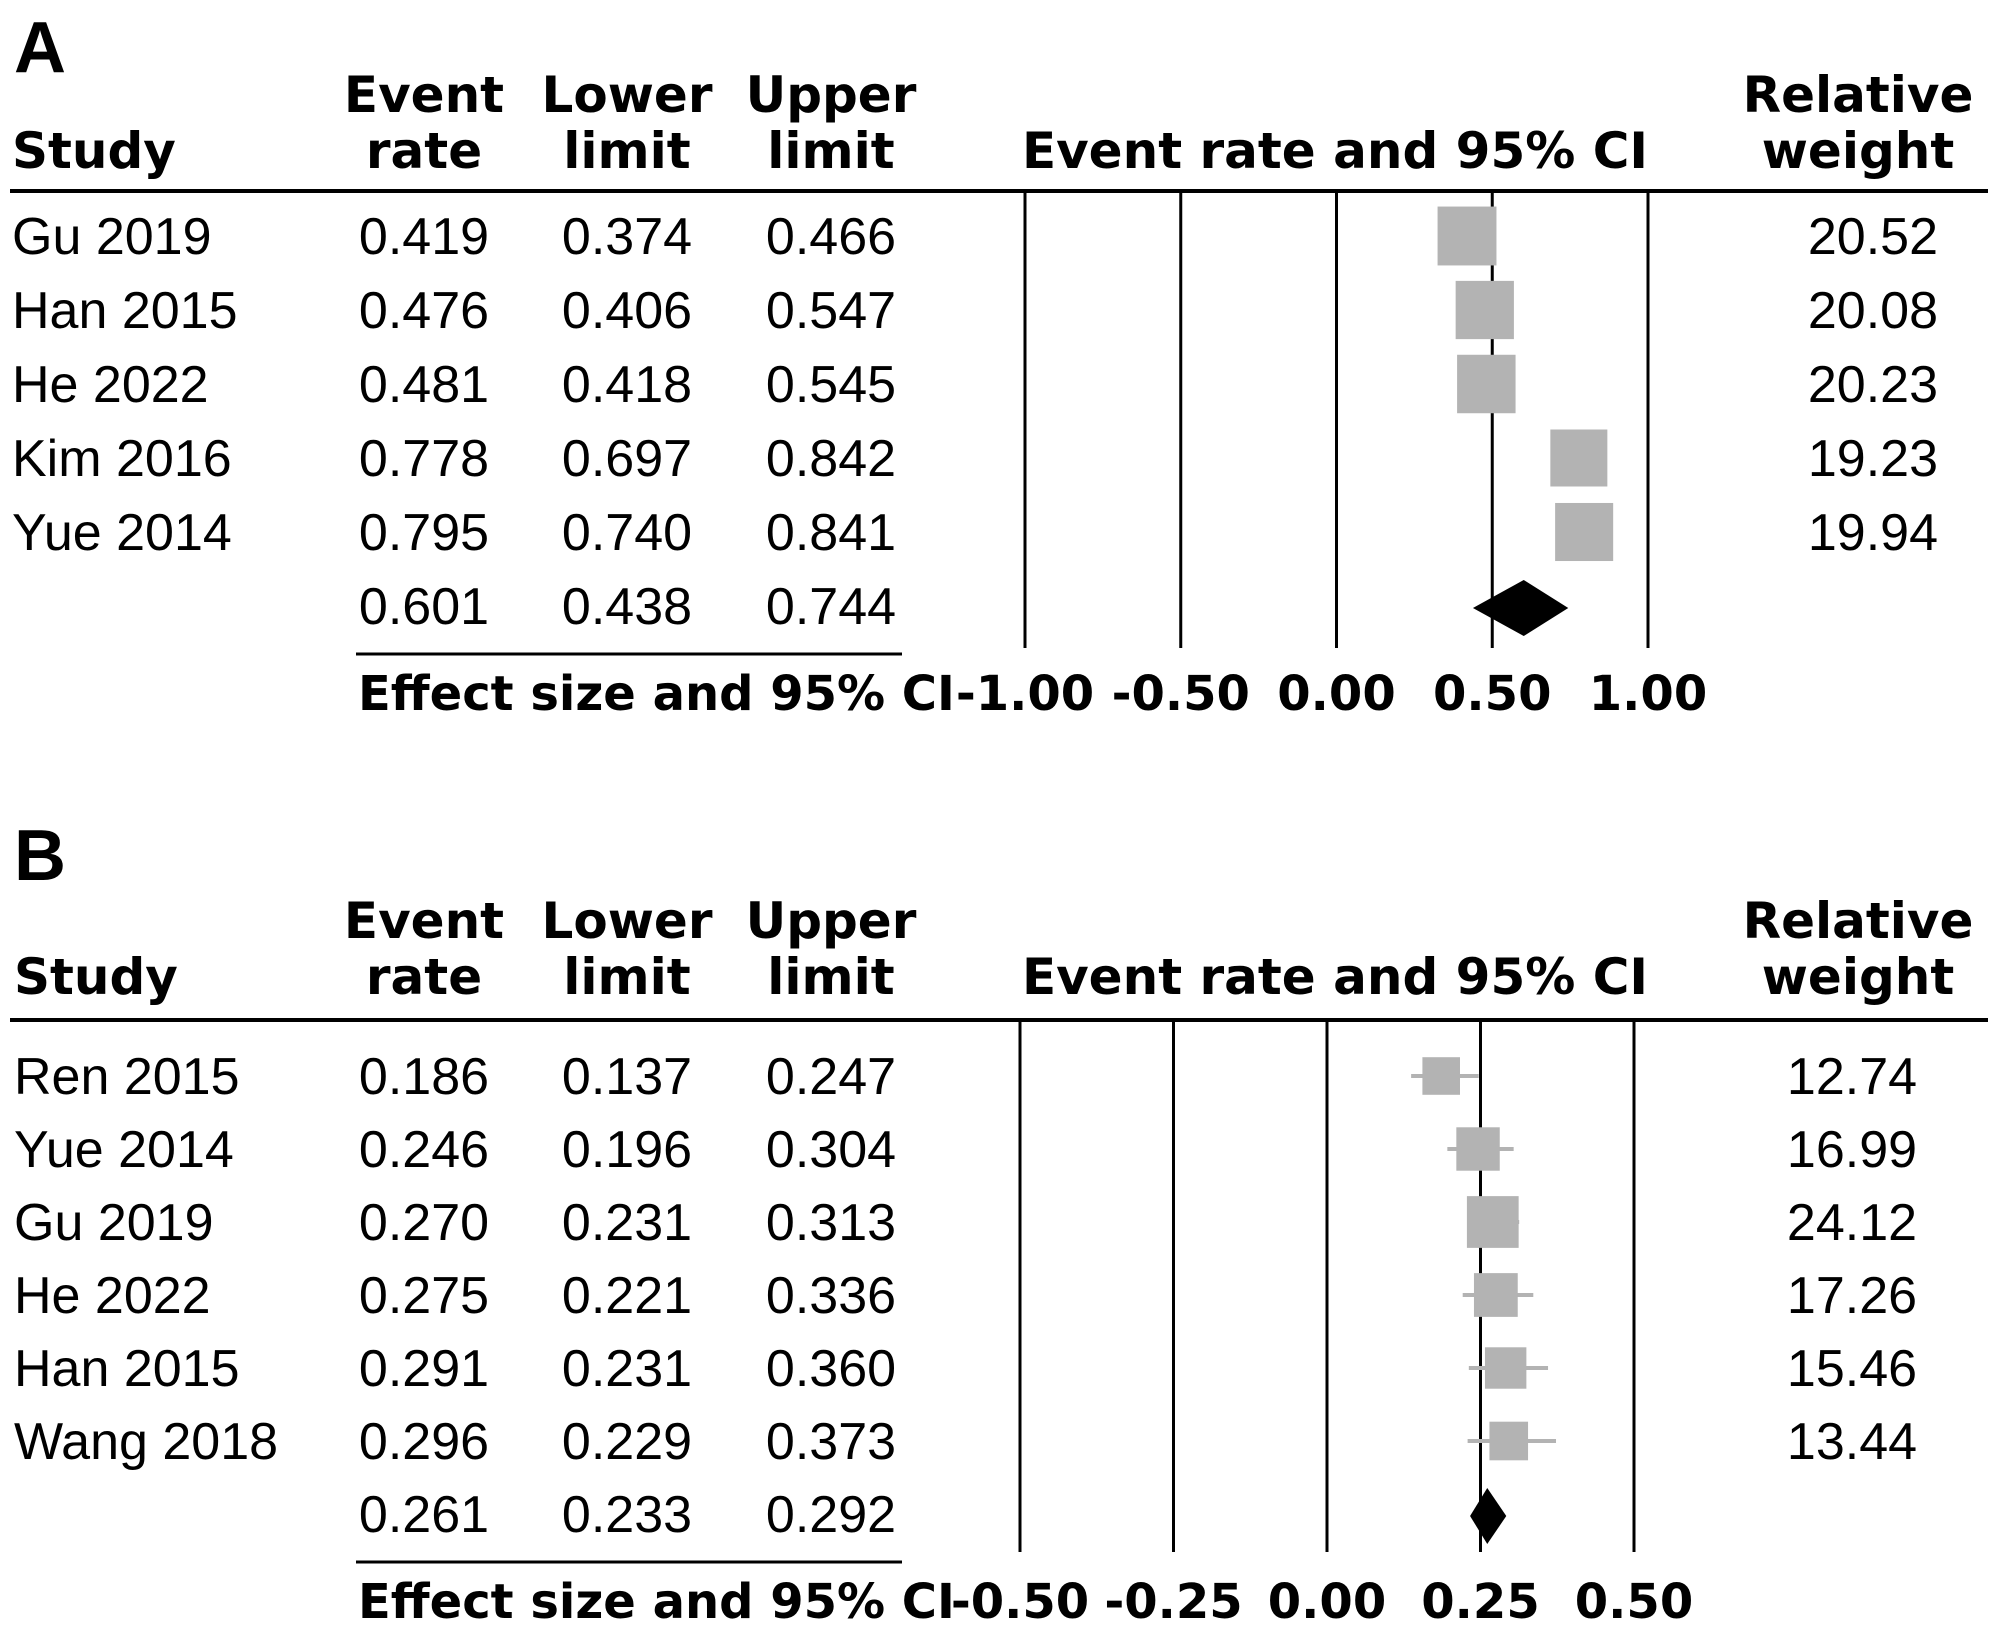 The image size is (1995, 1636). What do you see at coordinates (424, 1077) in the screenshot?
I see `panel-b-event-rate: 0.186` at bounding box center [424, 1077].